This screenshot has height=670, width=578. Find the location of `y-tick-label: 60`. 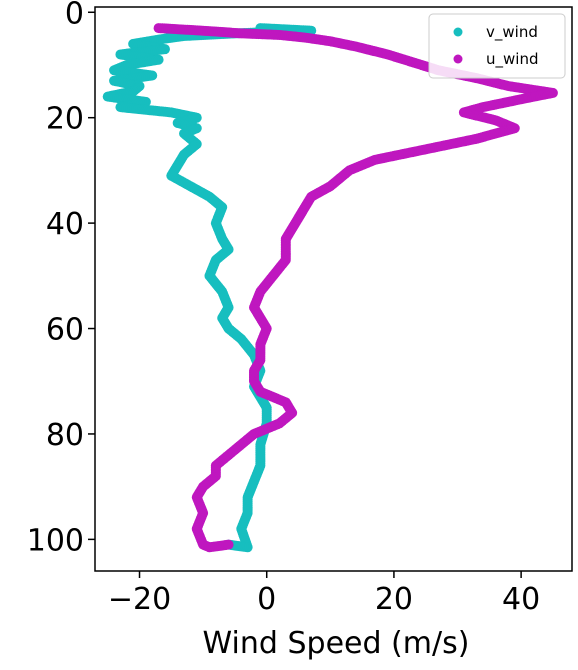

y-tick-label: 60 is located at coordinates (65, 330).